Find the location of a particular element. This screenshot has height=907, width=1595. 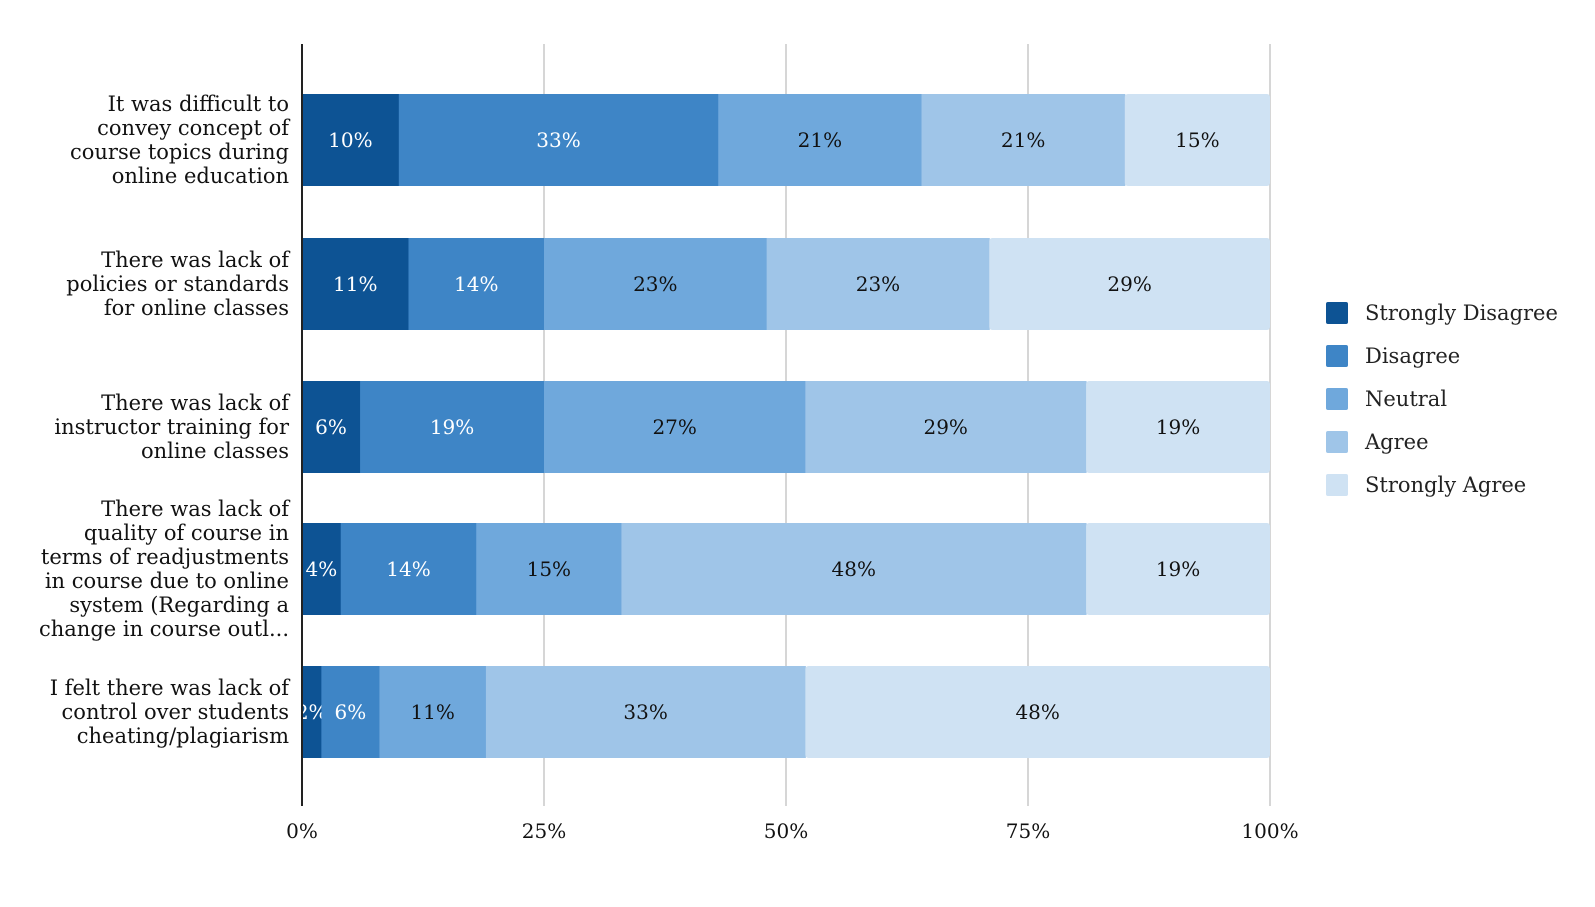

category-label-line: cheating/plagiarism is located at coordinates (183, 736).